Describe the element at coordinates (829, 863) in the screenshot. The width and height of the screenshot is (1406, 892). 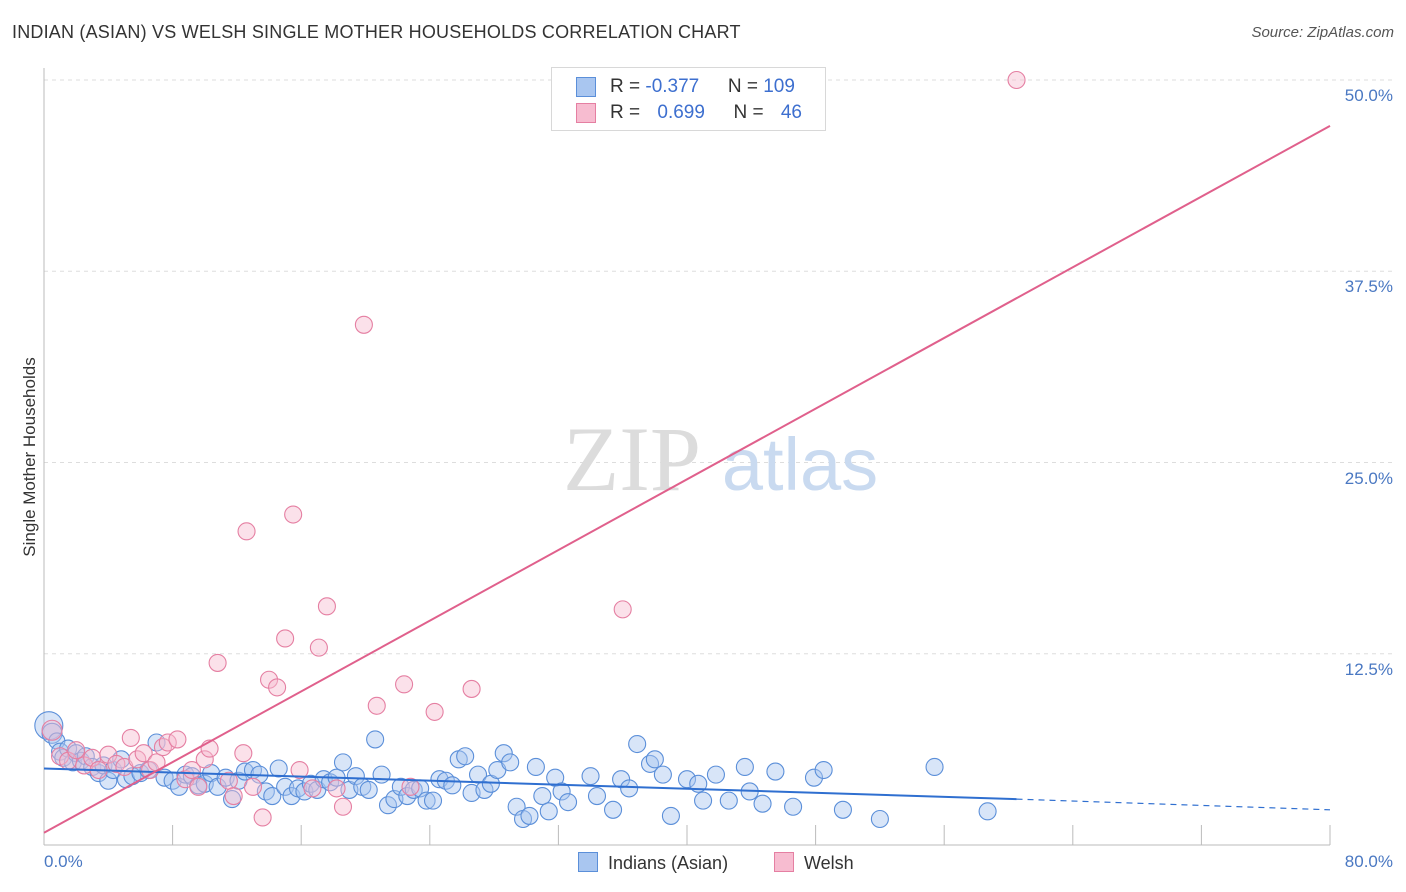
I see `bottom-legend-label-welsh: Welsh` at that location.